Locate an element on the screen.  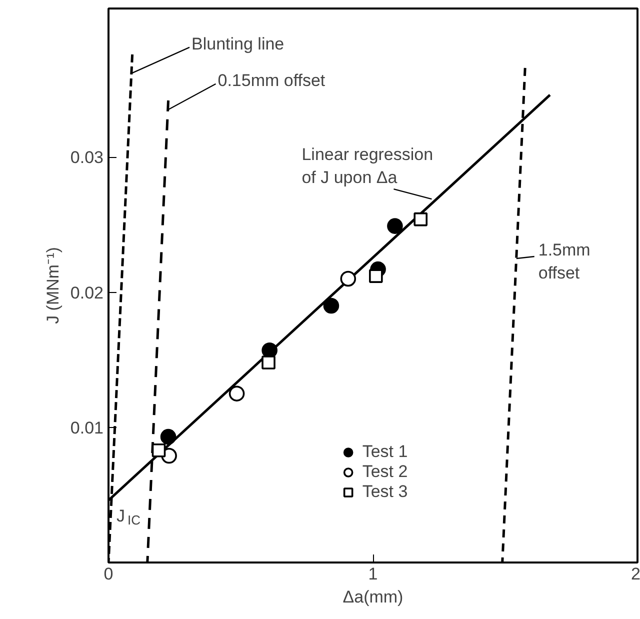
x-tick-label: 0 is located at coordinates (109, 574).